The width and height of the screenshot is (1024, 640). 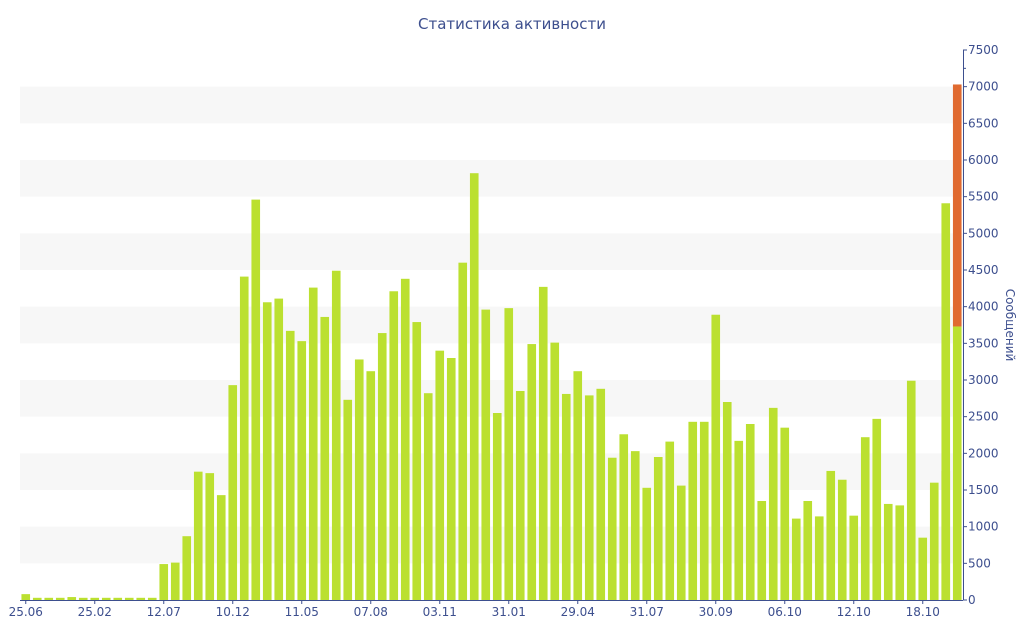 What do you see at coordinates (983, 87) in the screenshot?
I see `y-tick-label: 7000` at bounding box center [983, 87].